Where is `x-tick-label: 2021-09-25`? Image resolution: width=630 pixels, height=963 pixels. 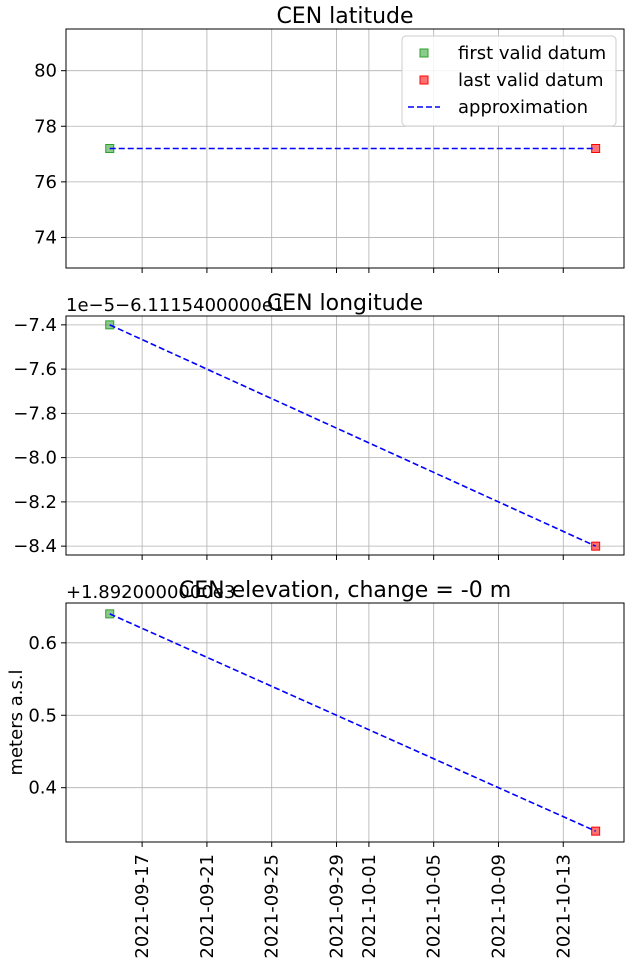 x-tick-label: 2021-09-25 is located at coordinates (272, 906).